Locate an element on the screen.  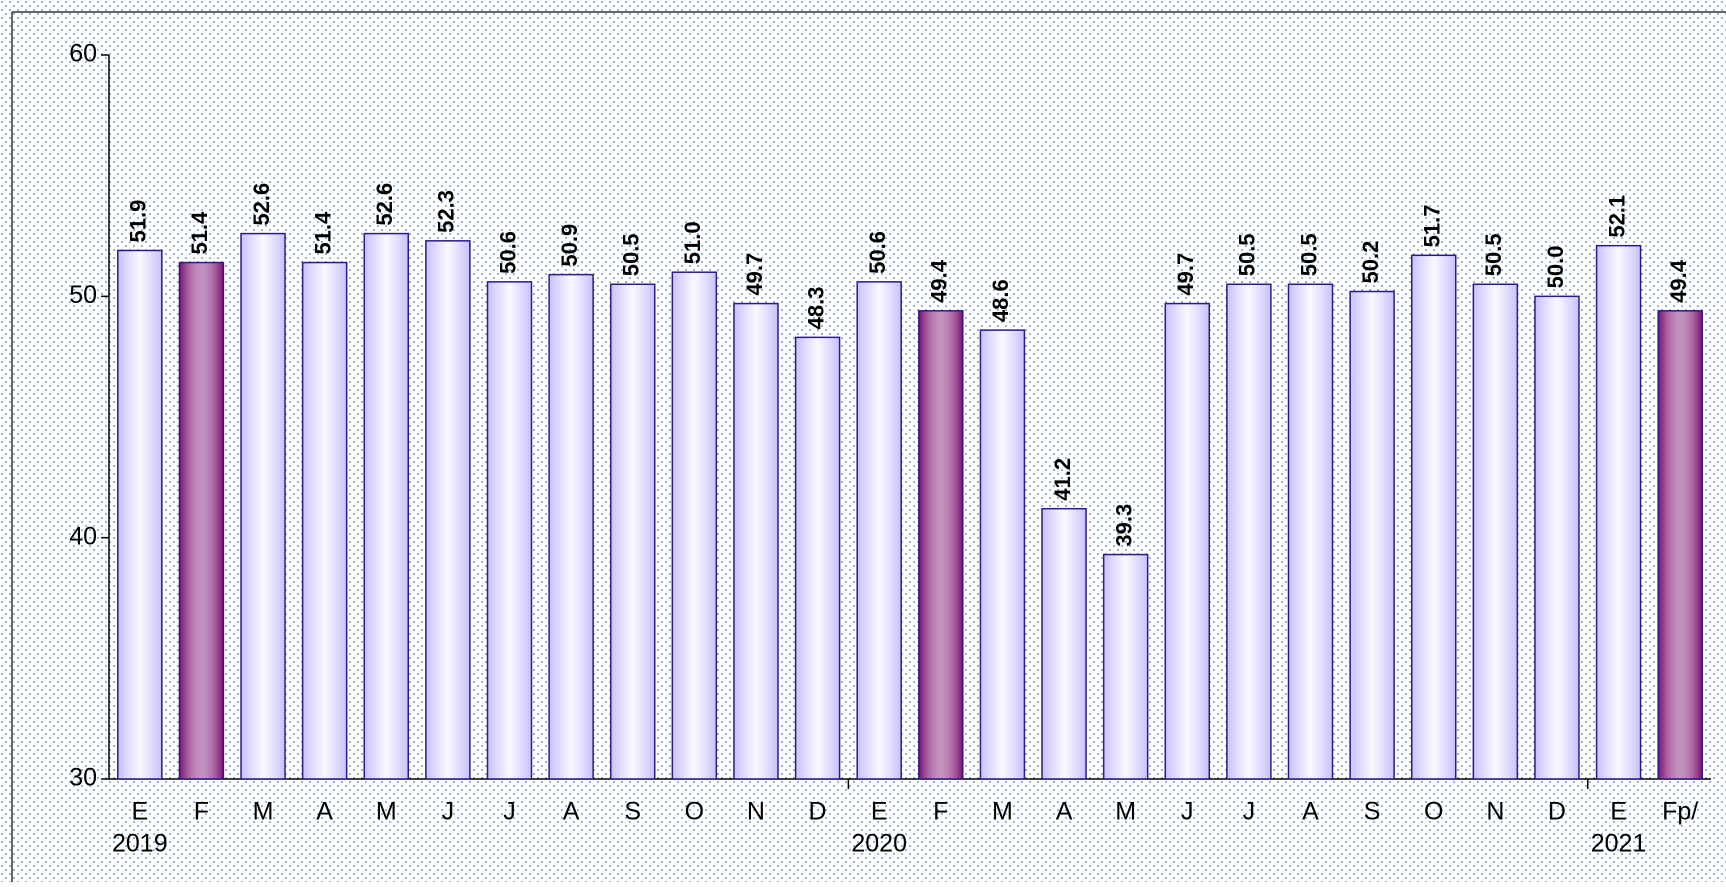
x-tick-label: Fp/ is located at coordinates (1680, 812).